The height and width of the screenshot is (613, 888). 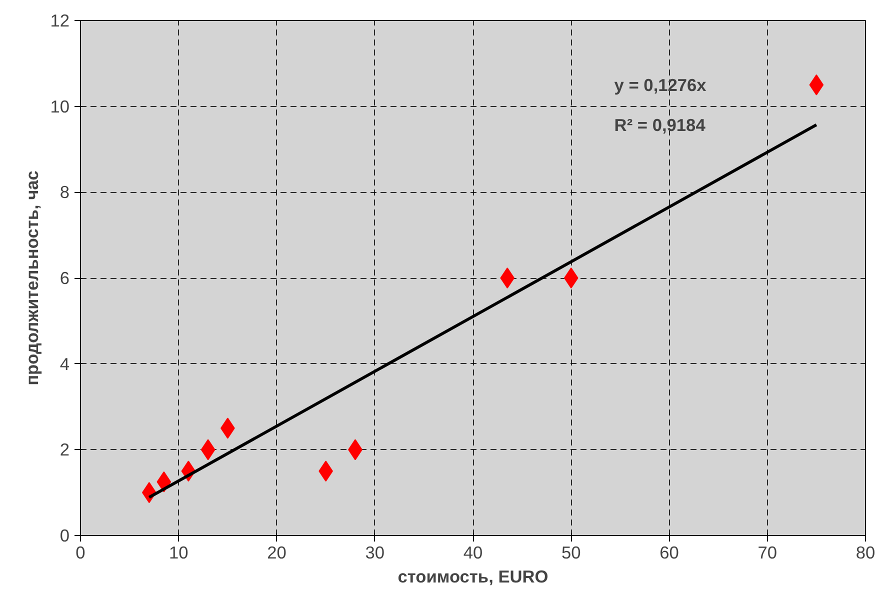 I want to click on annotation: y = 0,1276x, so click(x=660, y=84).